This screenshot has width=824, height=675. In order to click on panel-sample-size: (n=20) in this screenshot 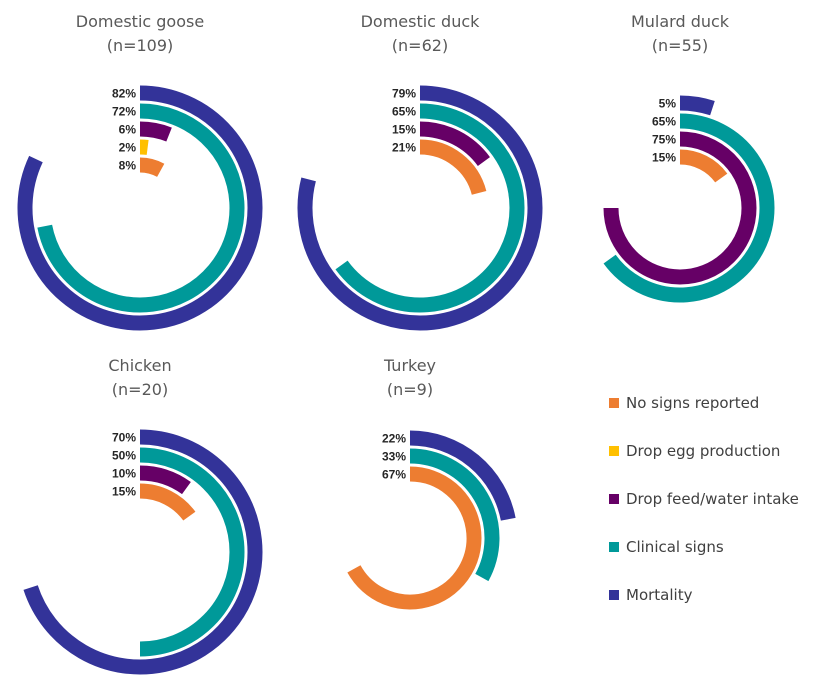, I will do `click(140, 389)`.